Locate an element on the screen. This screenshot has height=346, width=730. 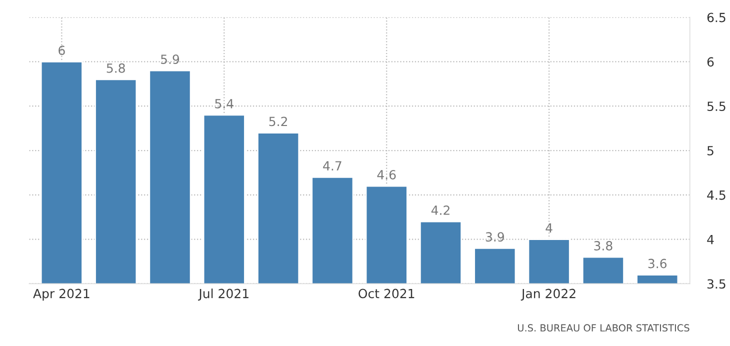
y-tick-label: 6.5 is located at coordinates (716, 17).